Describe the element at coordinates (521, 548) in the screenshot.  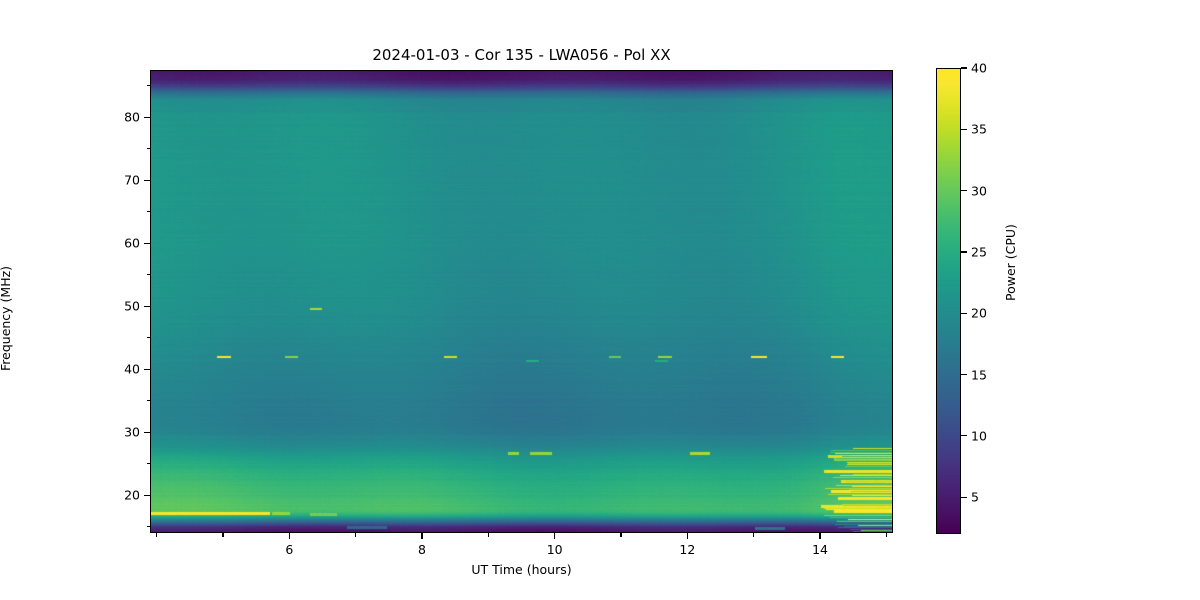
I see `x-axis: 6 8 10 12 14` at that location.